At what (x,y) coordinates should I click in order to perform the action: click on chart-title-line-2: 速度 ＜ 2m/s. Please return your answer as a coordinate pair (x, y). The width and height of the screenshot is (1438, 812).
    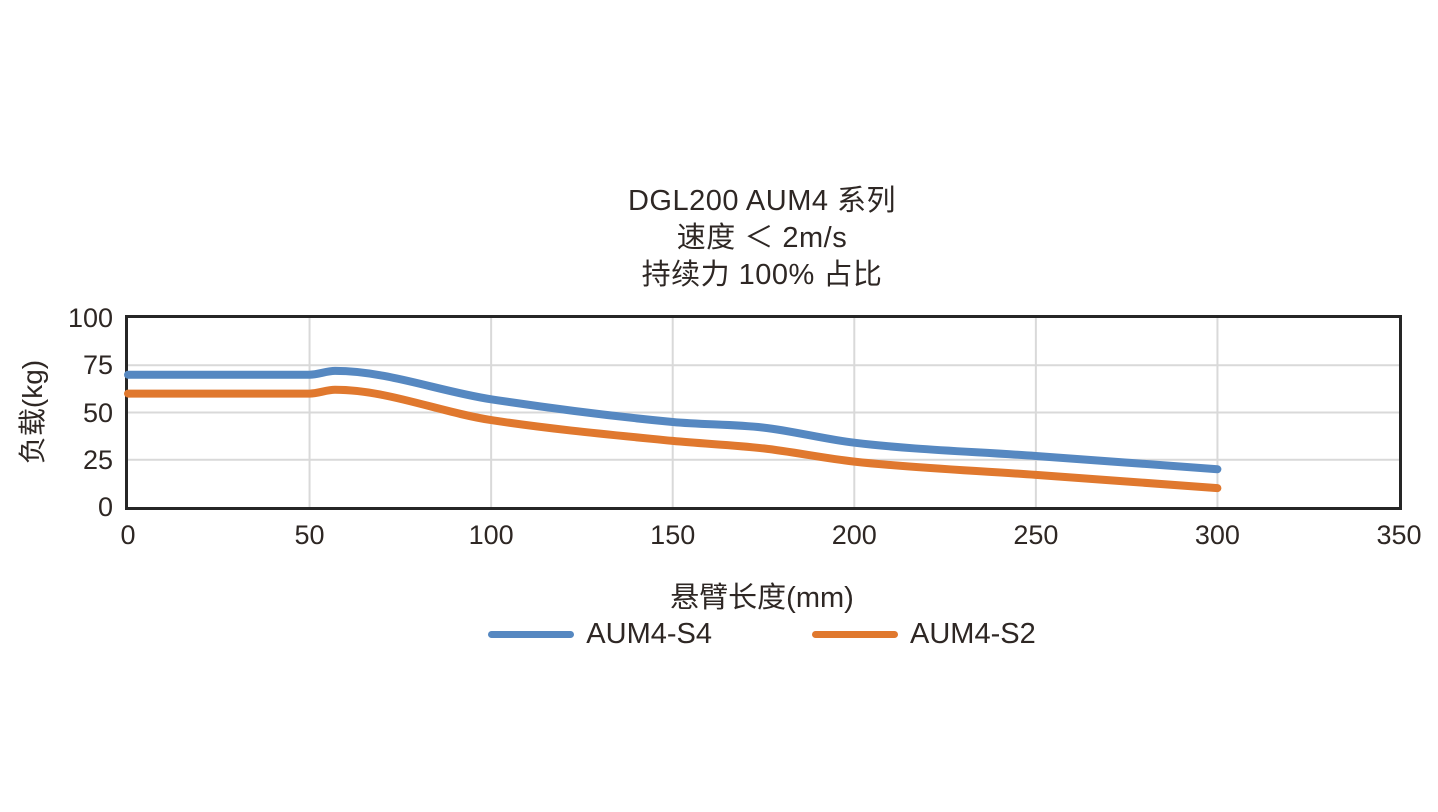
    Looking at the image, I should click on (762, 238).